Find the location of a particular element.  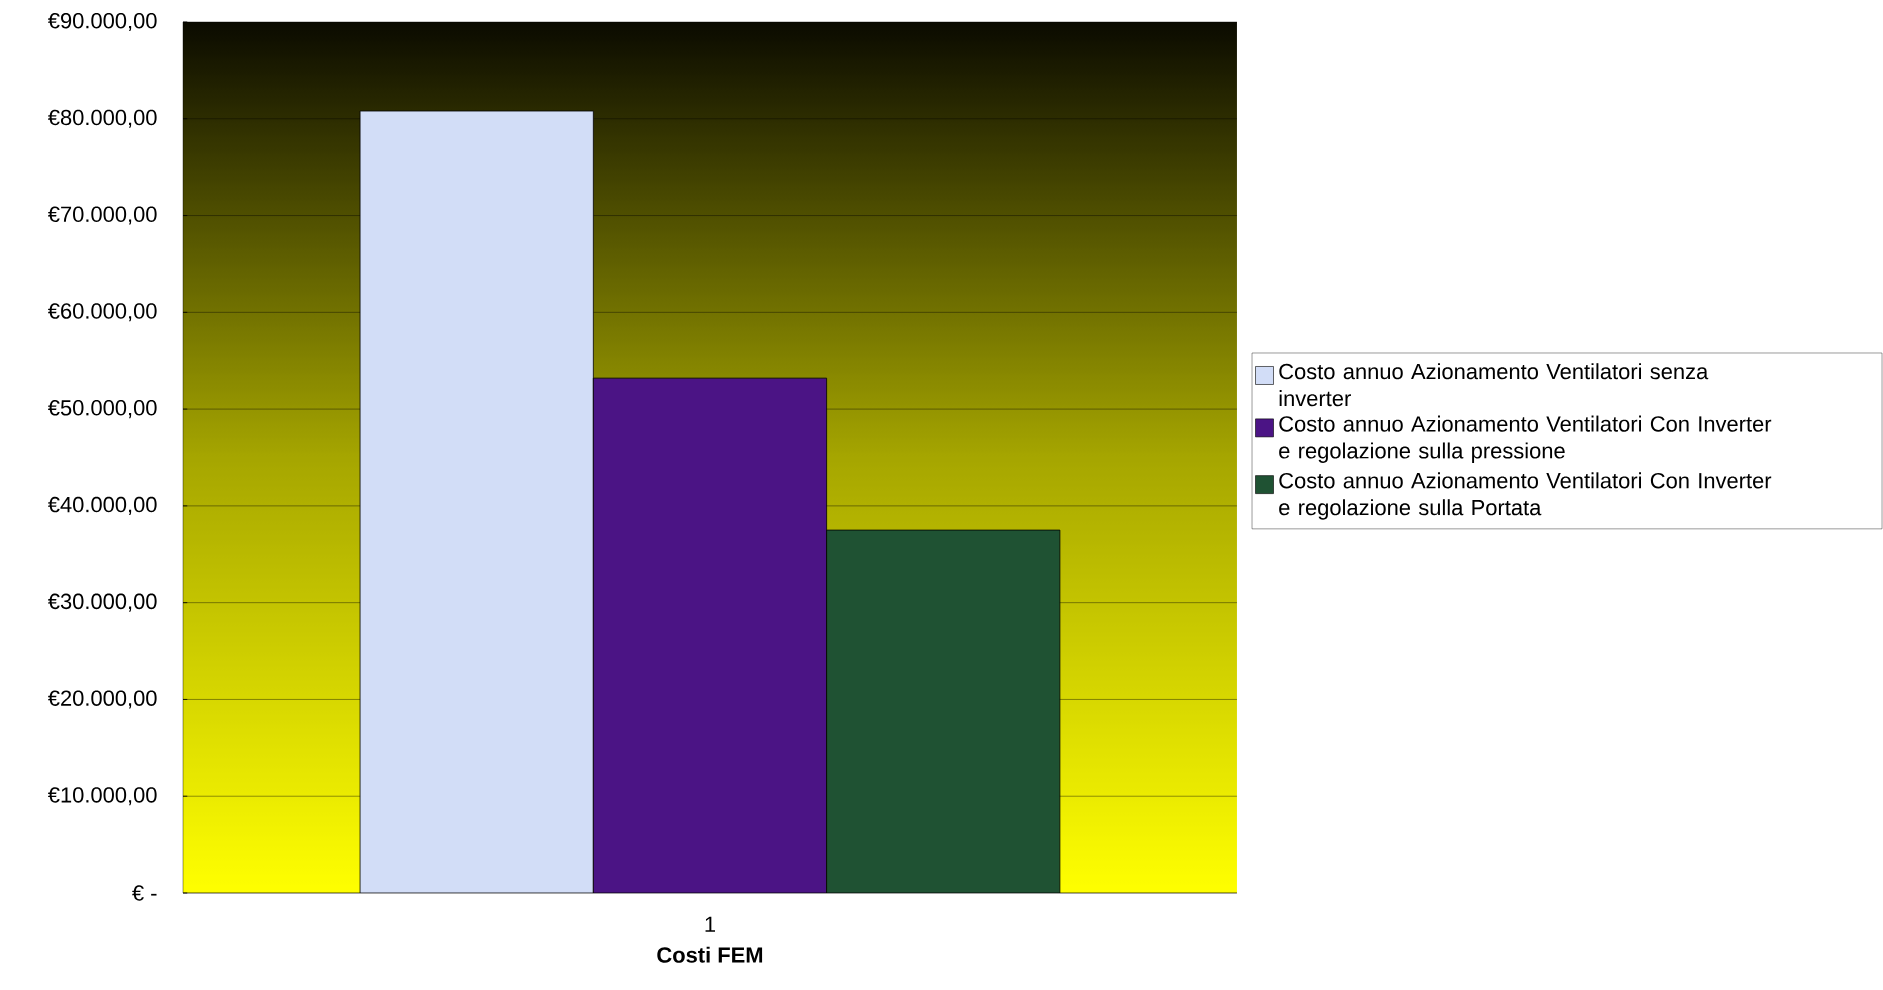

y-tick-label: €70.000,00 is located at coordinates (102, 215).